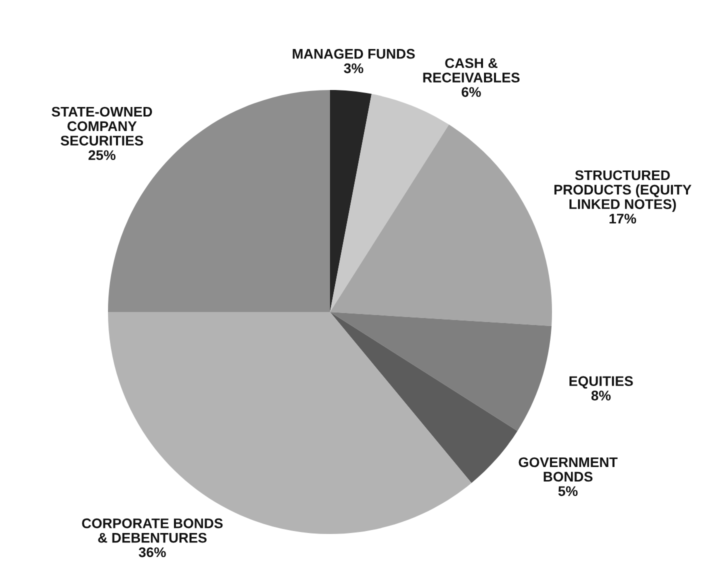 This screenshot has width=715, height=575. Describe the element at coordinates (623, 219) in the screenshot. I see `data-label: 17%` at that location.